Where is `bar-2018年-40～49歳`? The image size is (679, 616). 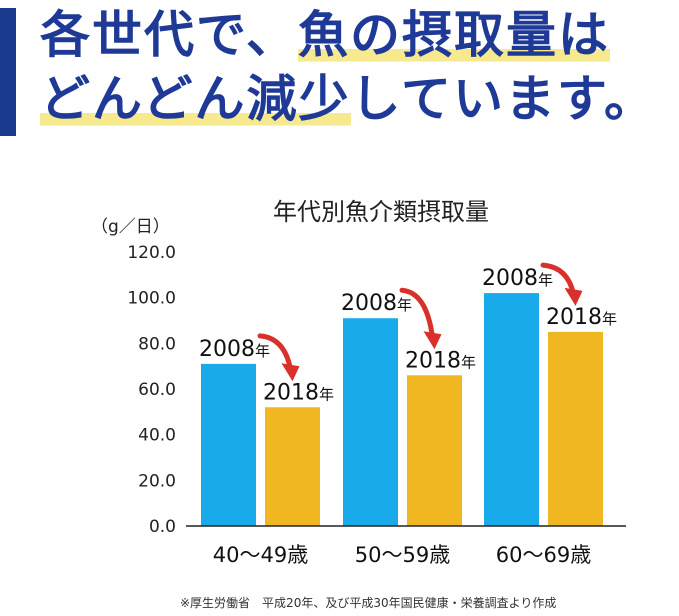 bar-2018年-40～49歳 is located at coordinates (292, 466).